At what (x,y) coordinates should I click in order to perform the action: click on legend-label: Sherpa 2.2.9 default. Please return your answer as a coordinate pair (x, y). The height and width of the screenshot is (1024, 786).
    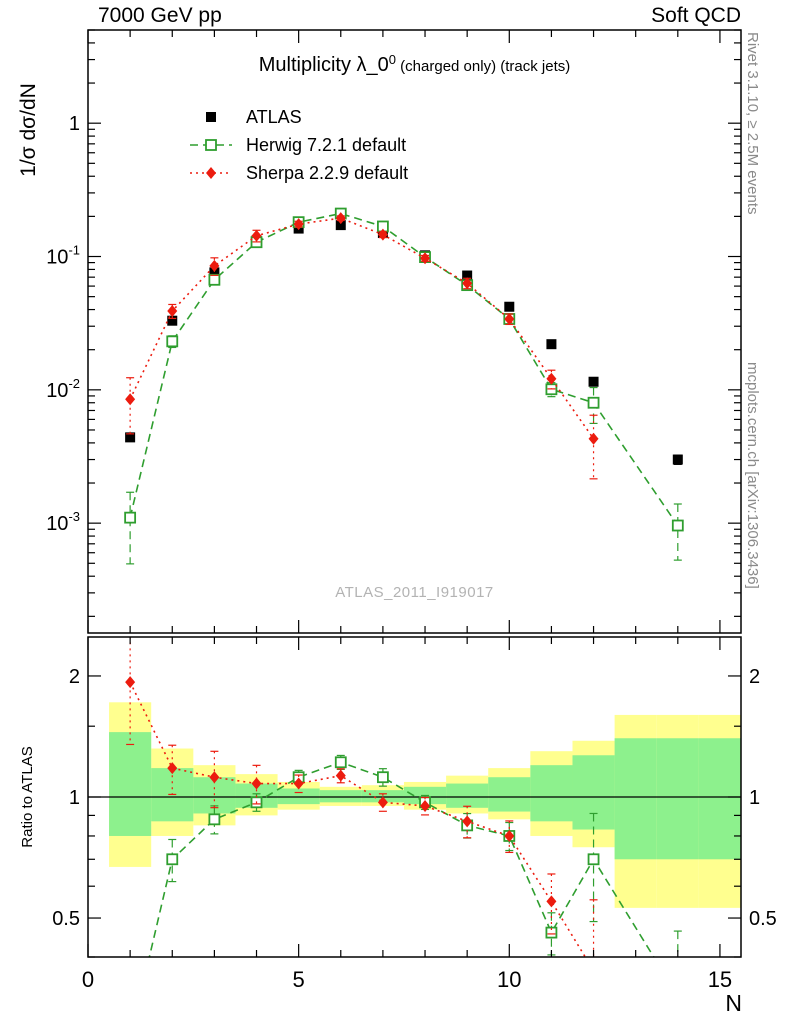
    Looking at the image, I should click on (327, 172).